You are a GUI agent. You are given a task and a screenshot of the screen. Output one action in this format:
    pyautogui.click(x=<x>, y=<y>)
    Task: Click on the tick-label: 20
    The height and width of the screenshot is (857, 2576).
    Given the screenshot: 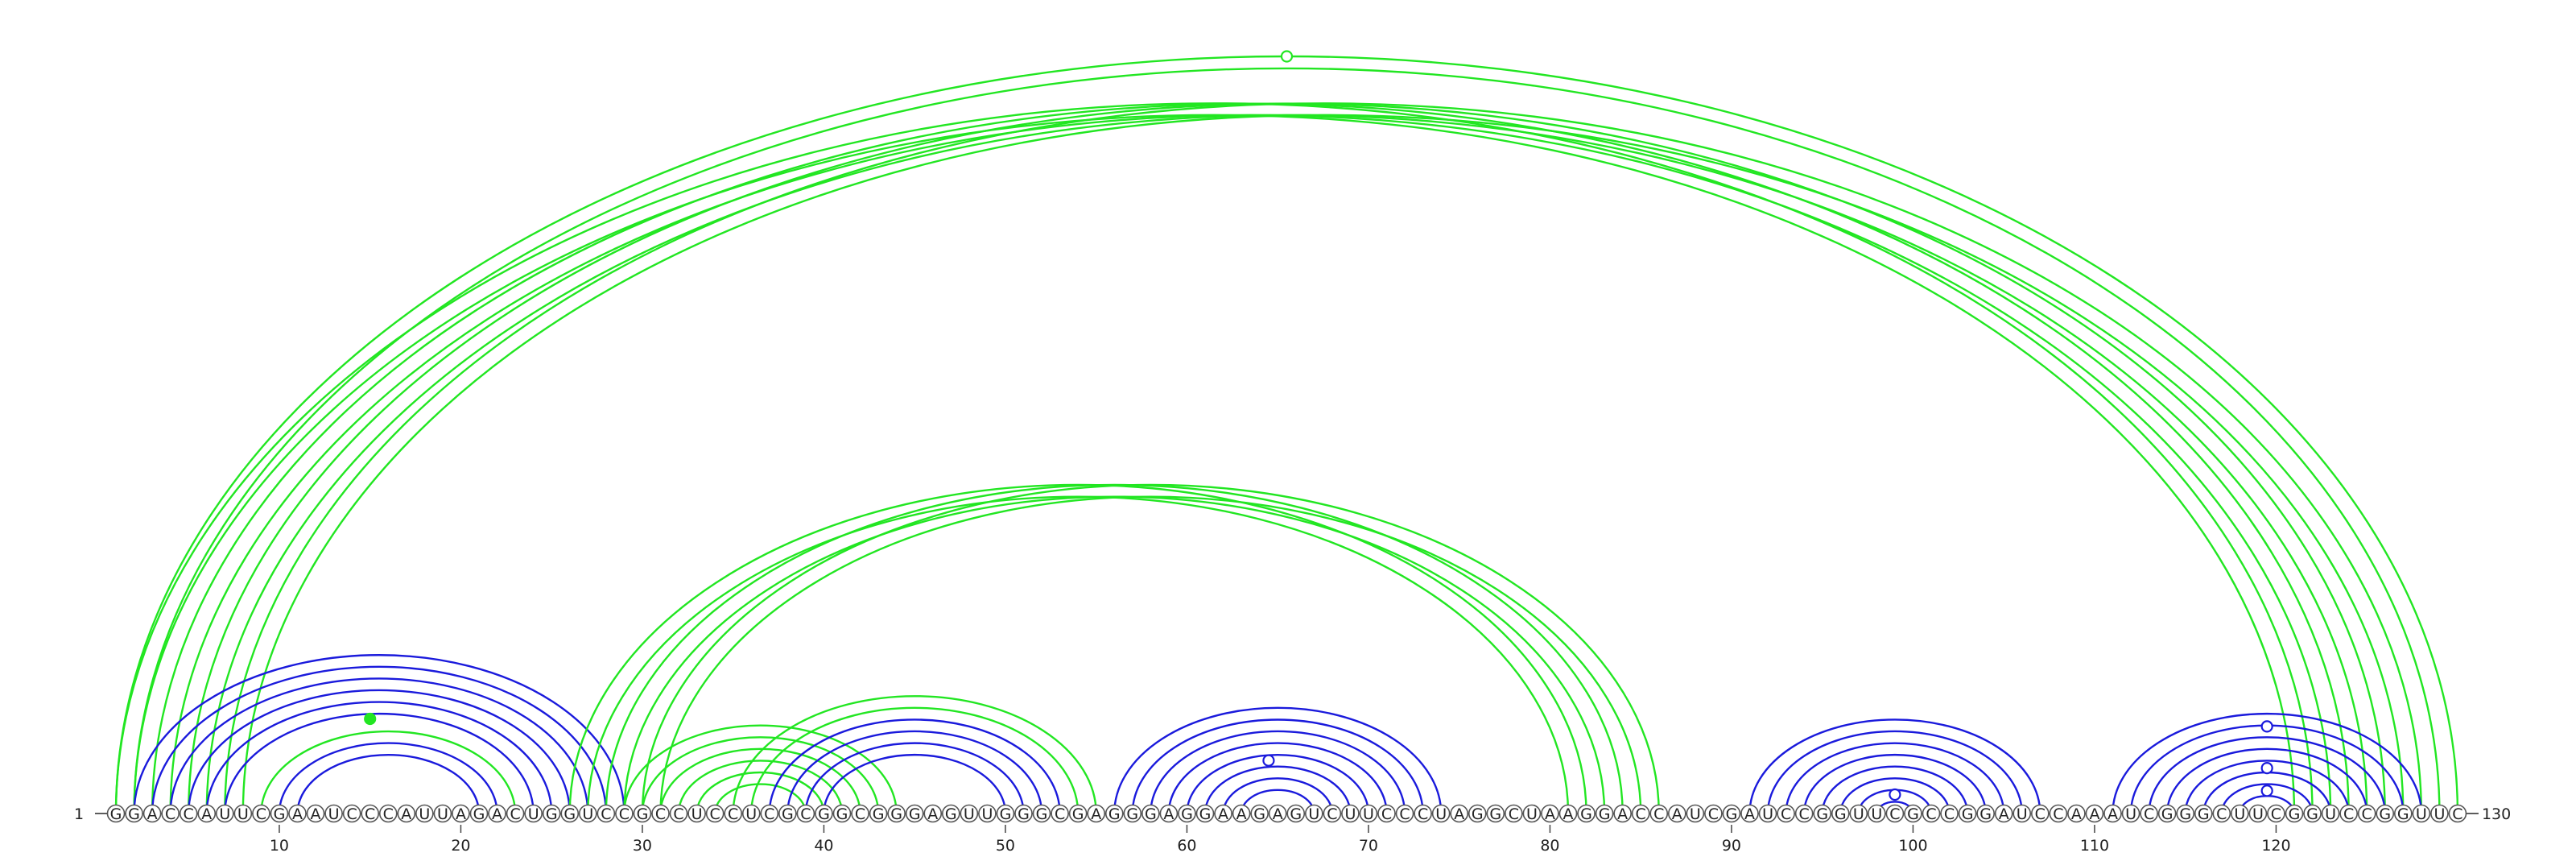 What is the action you would take?
    pyautogui.click(x=460, y=846)
    